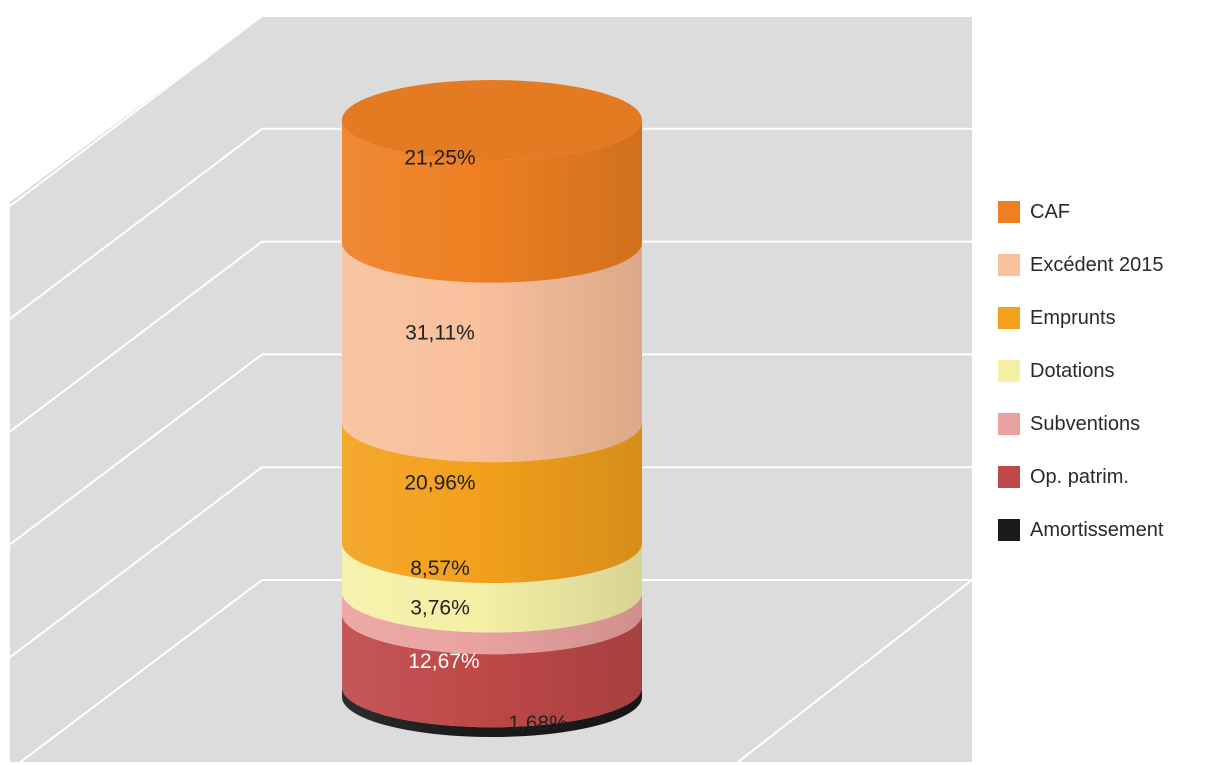 This screenshot has height=765, width=1212. What do you see at coordinates (492, 671) in the screenshot?
I see `segment-op-patrim` at bounding box center [492, 671].